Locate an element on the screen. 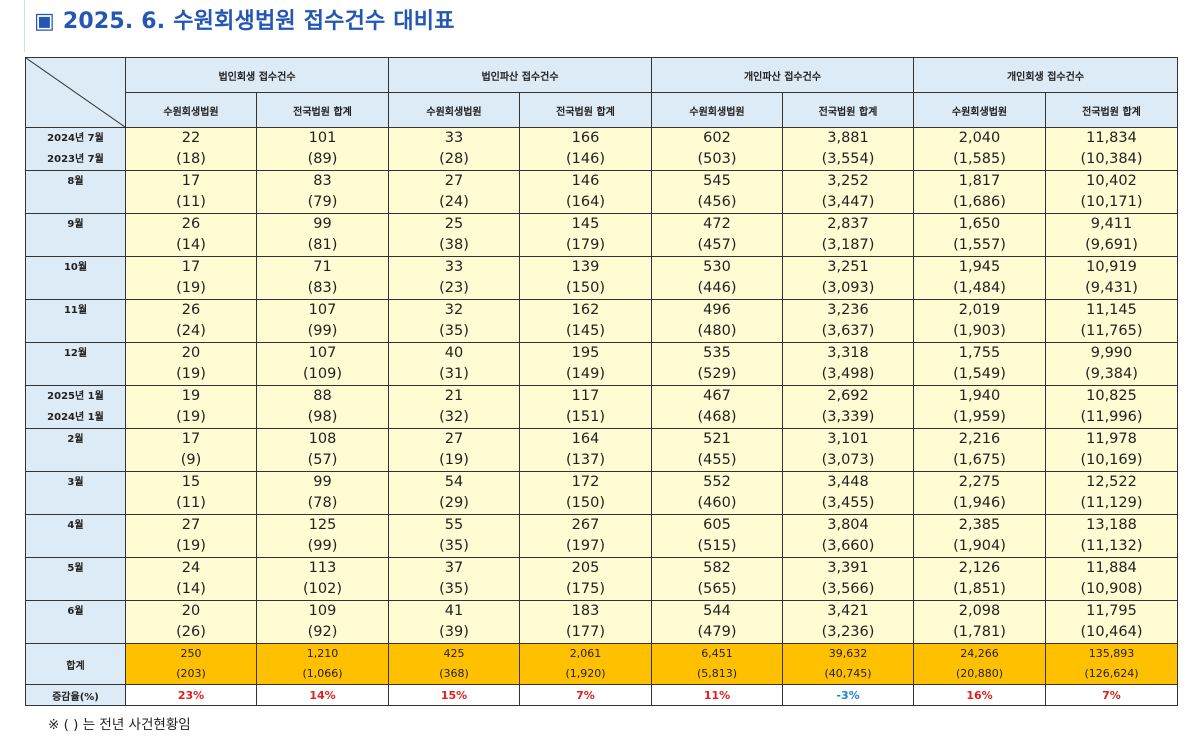 The width and height of the screenshot is (1194, 739). previous-count: (1,851) is located at coordinates (979, 589).